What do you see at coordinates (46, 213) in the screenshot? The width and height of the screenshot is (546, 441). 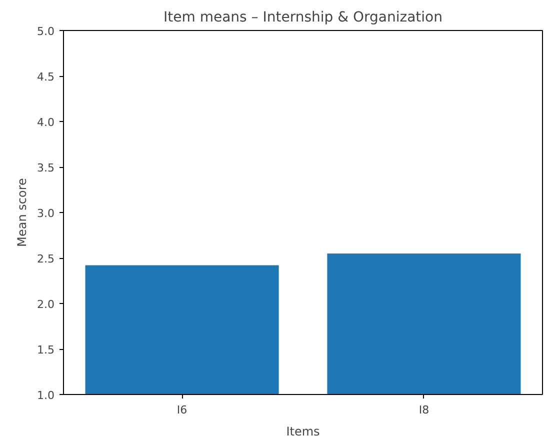 I see `y-tick-label: 3.0` at bounding box center [46, 213].